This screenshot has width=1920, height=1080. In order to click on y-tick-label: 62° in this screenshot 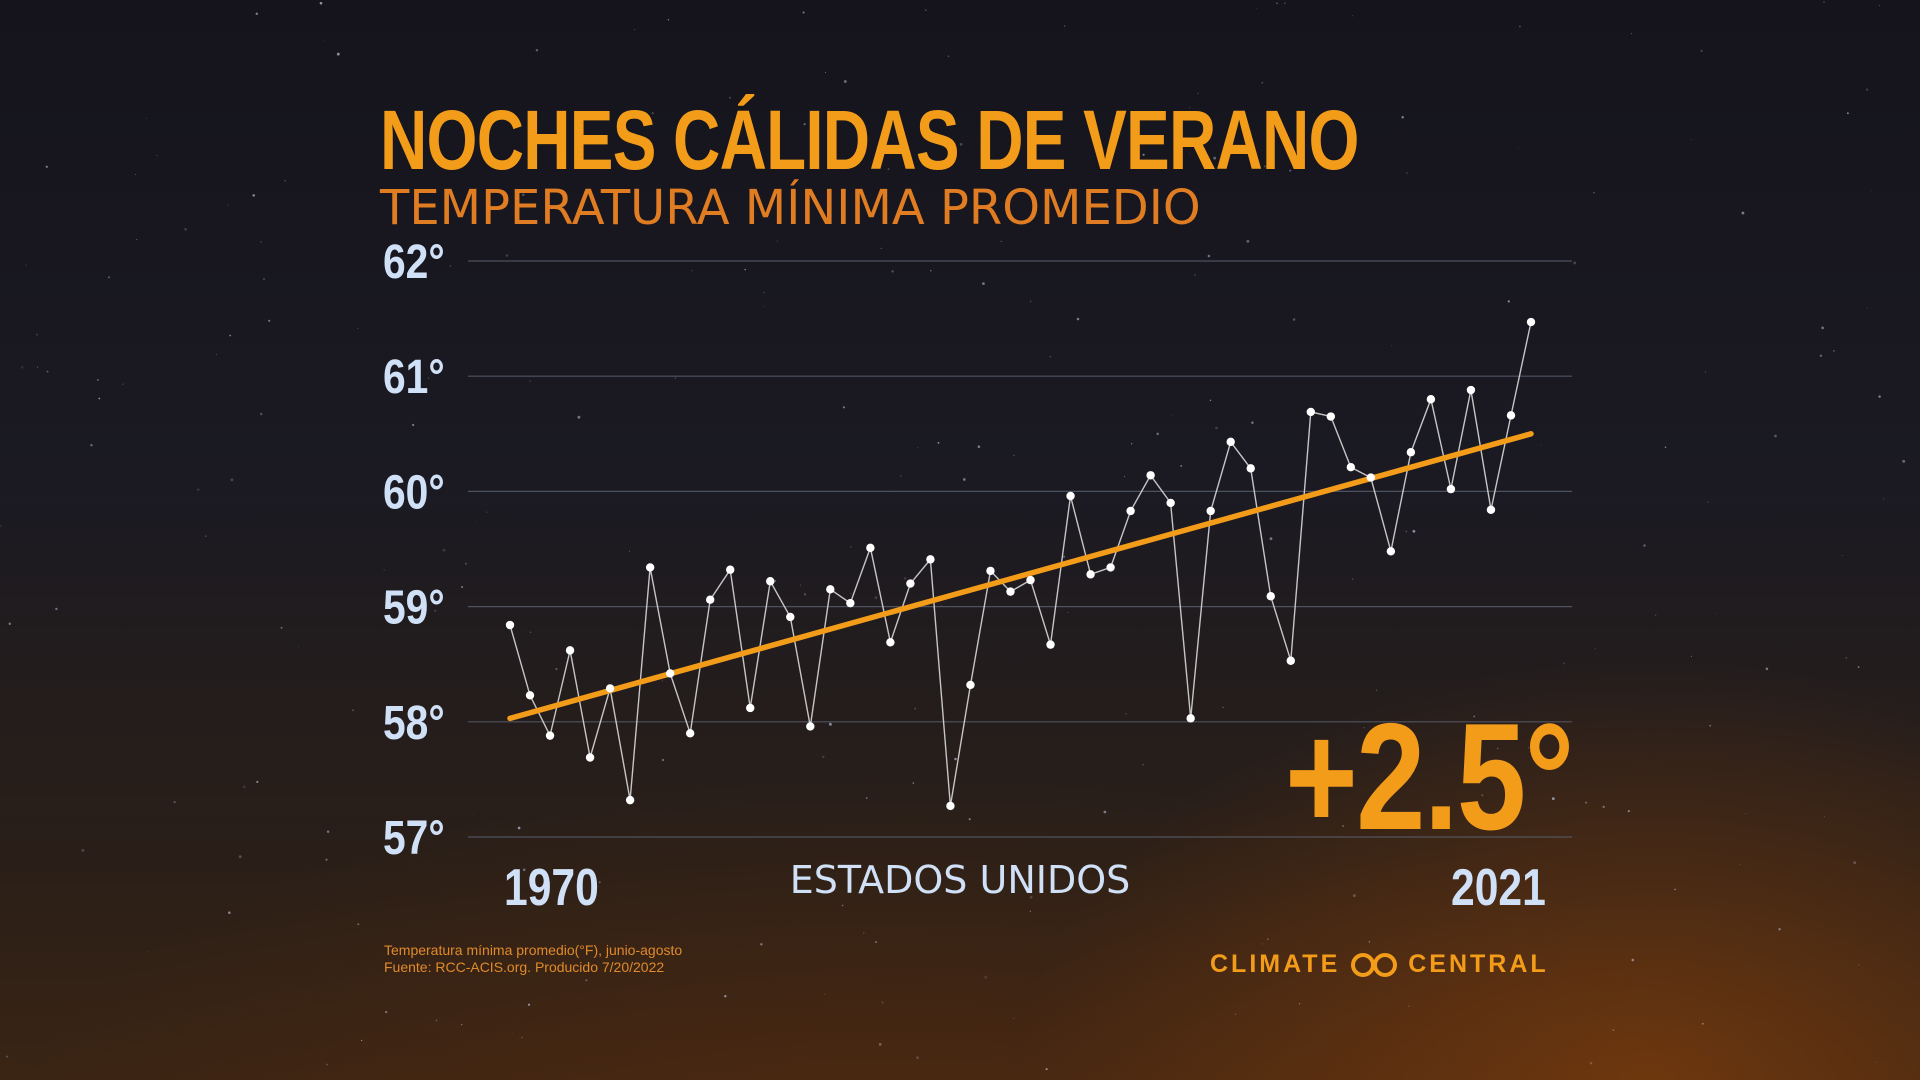, I will do `click(414, 262)`.